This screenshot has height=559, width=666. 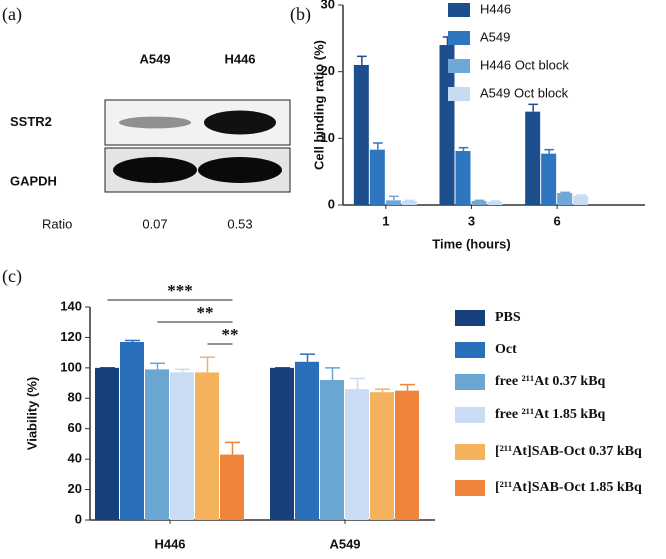 What do you see at coordinates (154, 223) in the screenshot?
I see `ratio-value: 0.07` at bounding box center [154, 223].